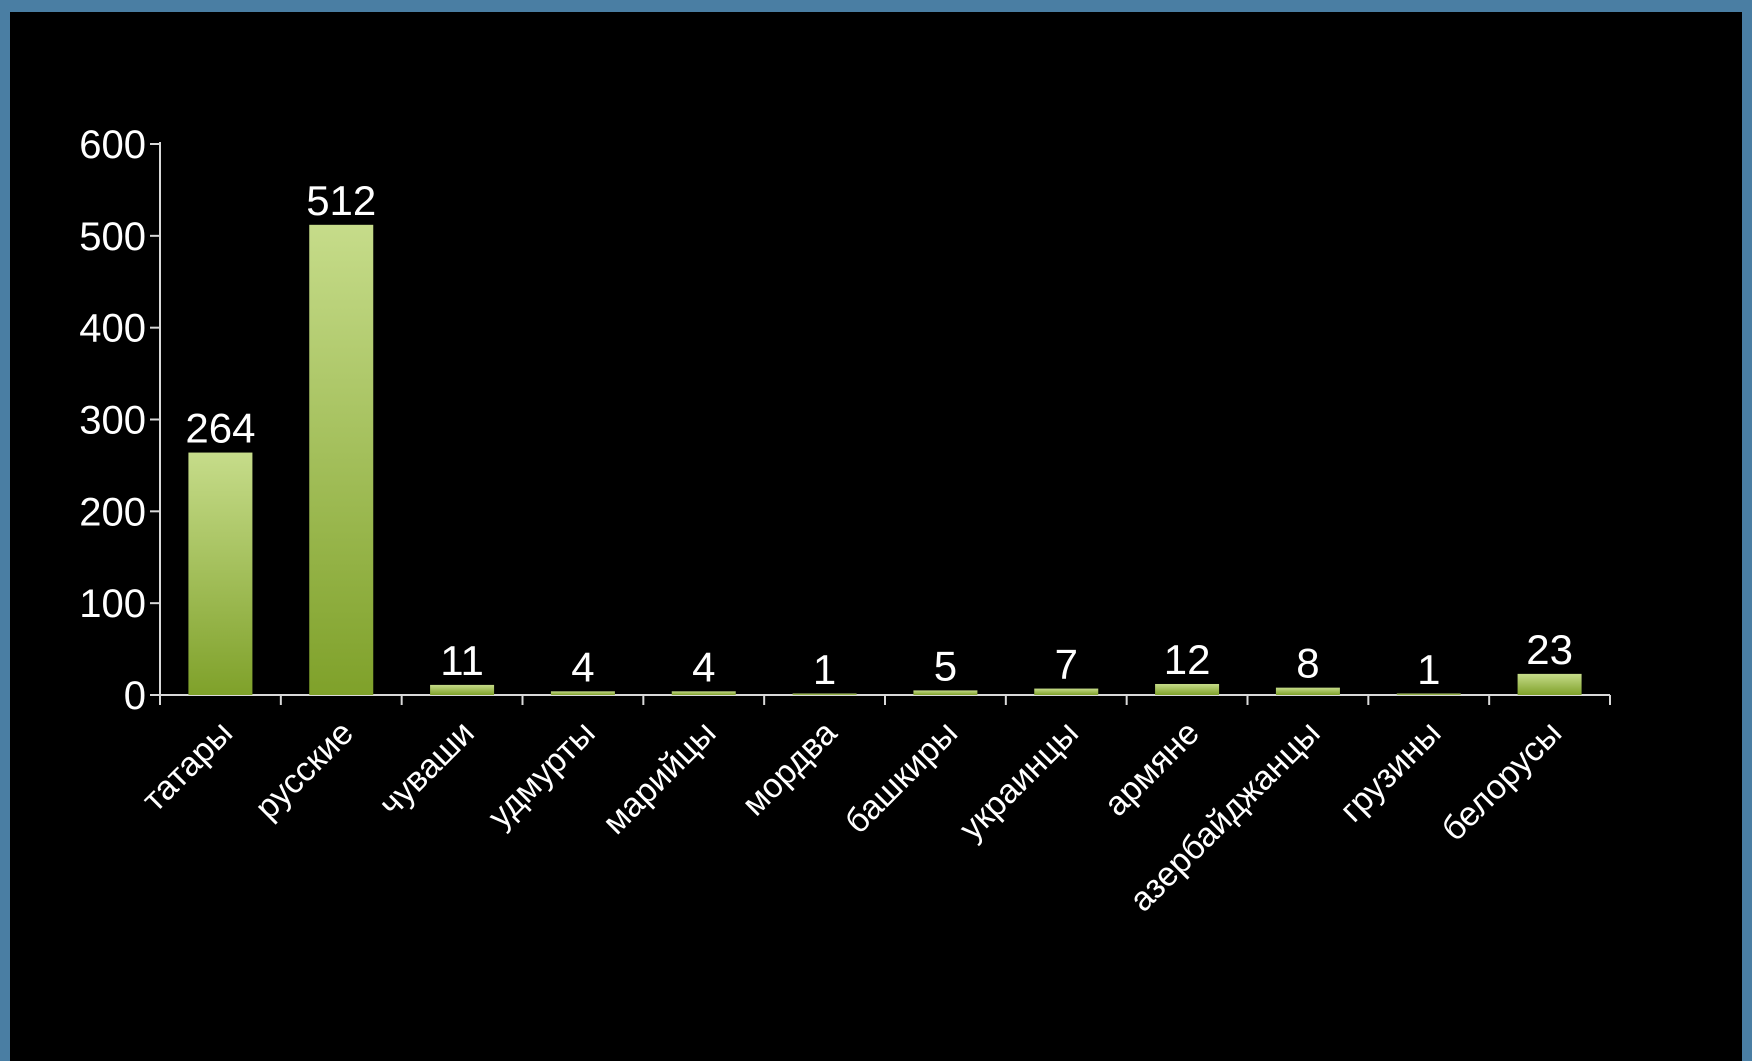  What do you see at coordinates (659, 778) in the screenshot?
I see `category-label: марийцы` at bounding box center [659, 778].